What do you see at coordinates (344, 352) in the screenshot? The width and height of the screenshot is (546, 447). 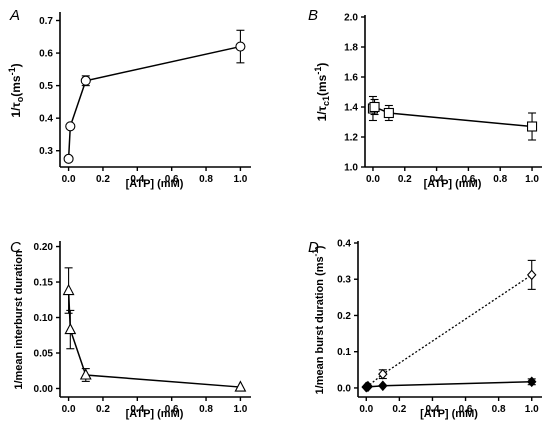 I see `y-tick-label: 0.1` at bounding box center [344, 352].